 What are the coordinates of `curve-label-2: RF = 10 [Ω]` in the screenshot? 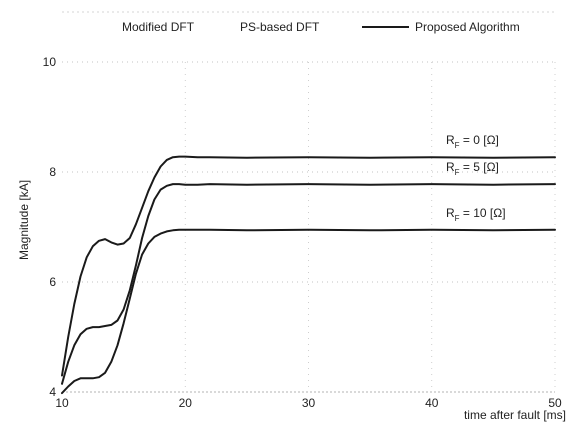 It's located at (476, 214).